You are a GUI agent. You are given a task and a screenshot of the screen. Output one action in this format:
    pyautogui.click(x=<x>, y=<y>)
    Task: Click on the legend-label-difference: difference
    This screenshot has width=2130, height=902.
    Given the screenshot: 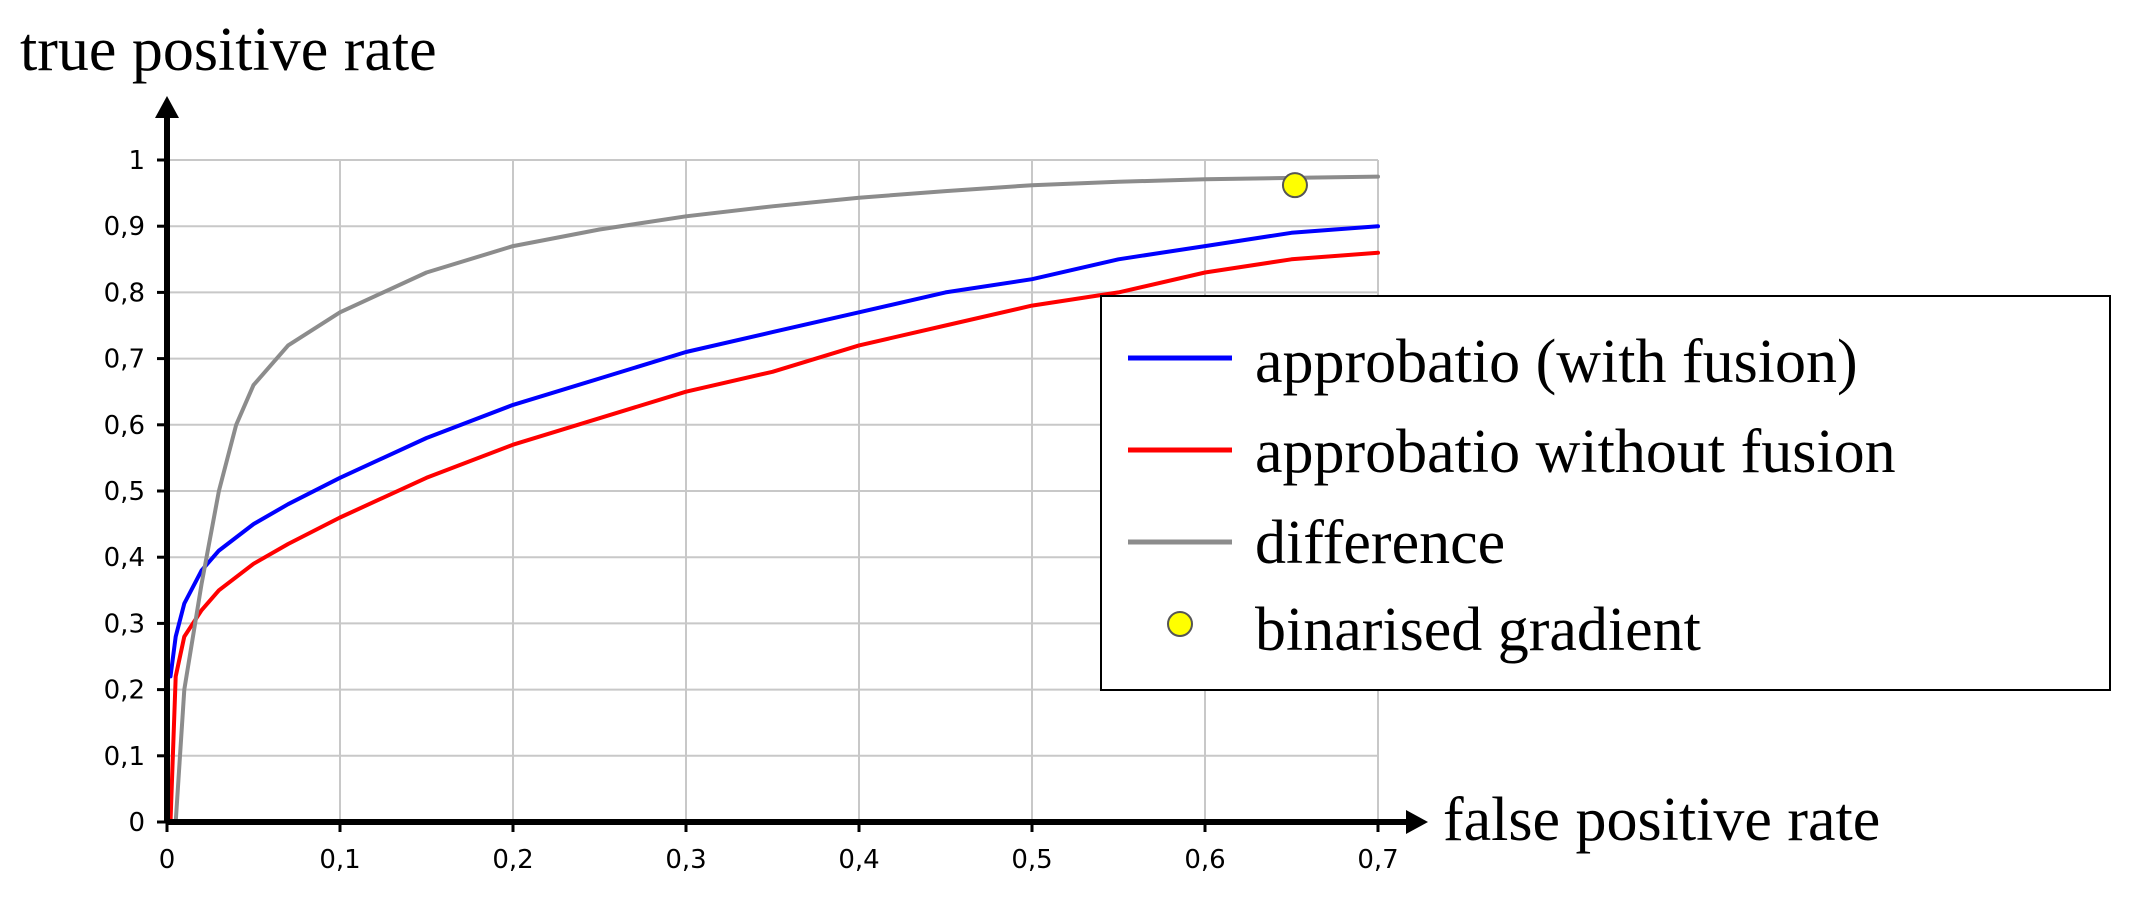 What is the action you would take?
    pyautogui.click(x=1380, y=543)
    